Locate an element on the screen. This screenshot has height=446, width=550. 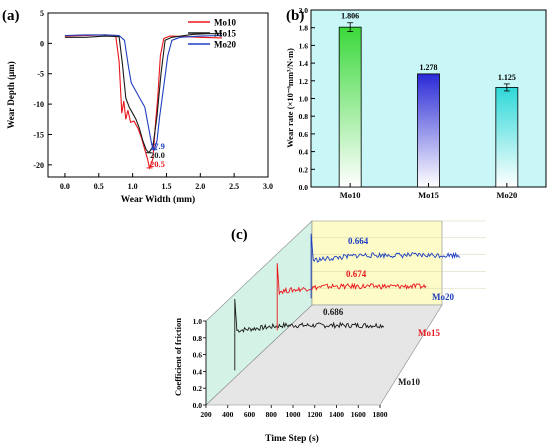
panel-c-x-label: Time Step (s) is located at coordinates (292, 438).